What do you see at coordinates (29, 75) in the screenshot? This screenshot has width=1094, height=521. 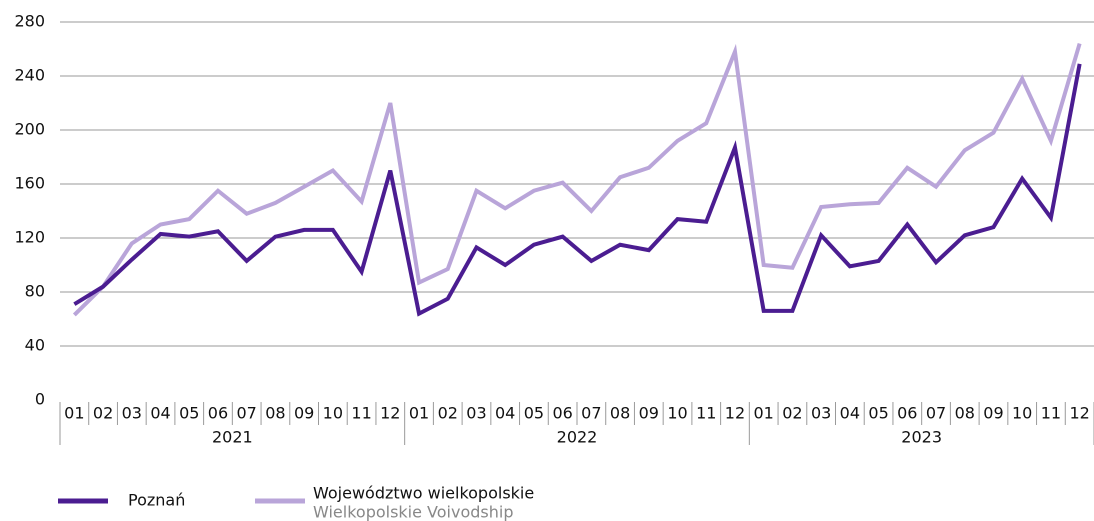 I see `y-tick-label: 240` at bounding box center [29, 75].